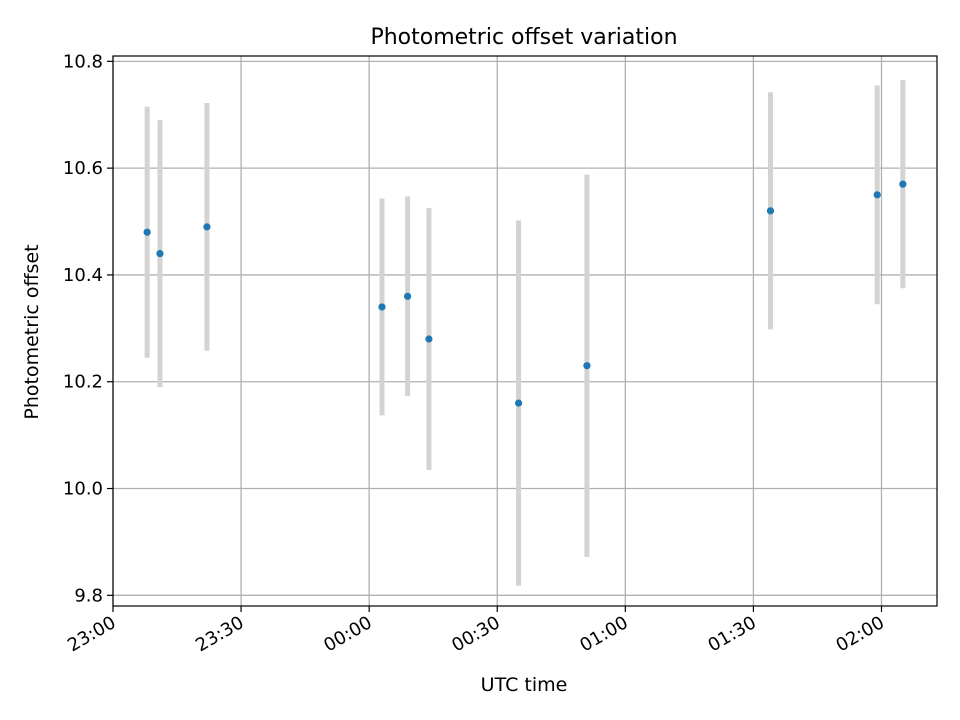  What do you see at coordinates (83, 382) in the screenshot?
I see `y-tick-label: 10.2` at bounding box center [83, 382].